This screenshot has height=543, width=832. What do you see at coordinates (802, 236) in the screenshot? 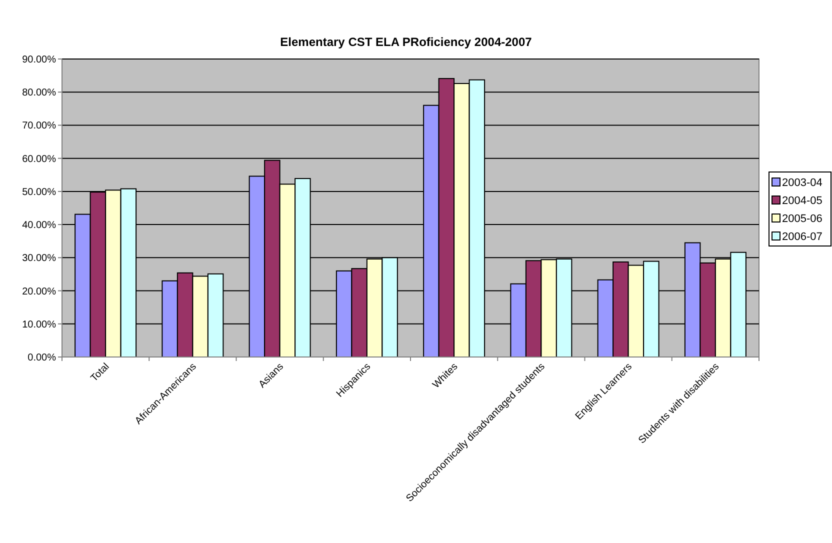
I see `legend-label: 2006-07` at bounding box center [802, 236].